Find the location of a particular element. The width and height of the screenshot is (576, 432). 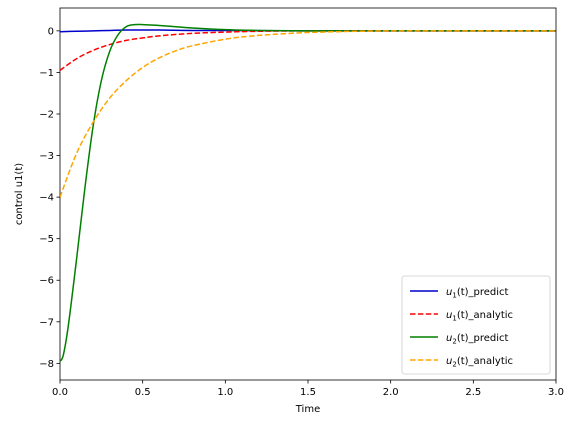

y-tick-label: −2 is located at coordinates (46, 114).